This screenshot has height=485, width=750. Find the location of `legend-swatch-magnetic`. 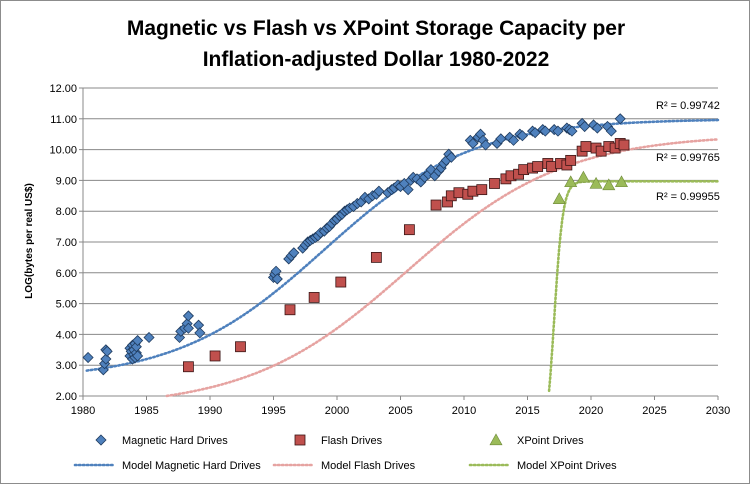

legend-swatch-magnetic is located at coordinates (101, 440).